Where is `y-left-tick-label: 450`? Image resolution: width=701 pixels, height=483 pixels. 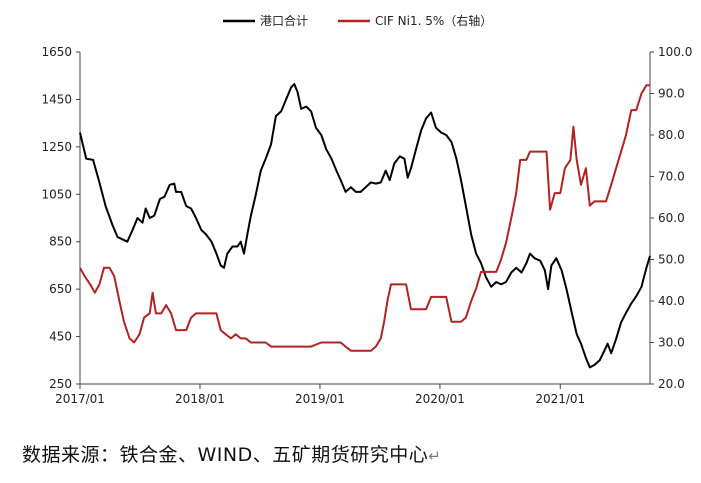 y-left-tick-label: 450 is located at coordinates (60, 337).